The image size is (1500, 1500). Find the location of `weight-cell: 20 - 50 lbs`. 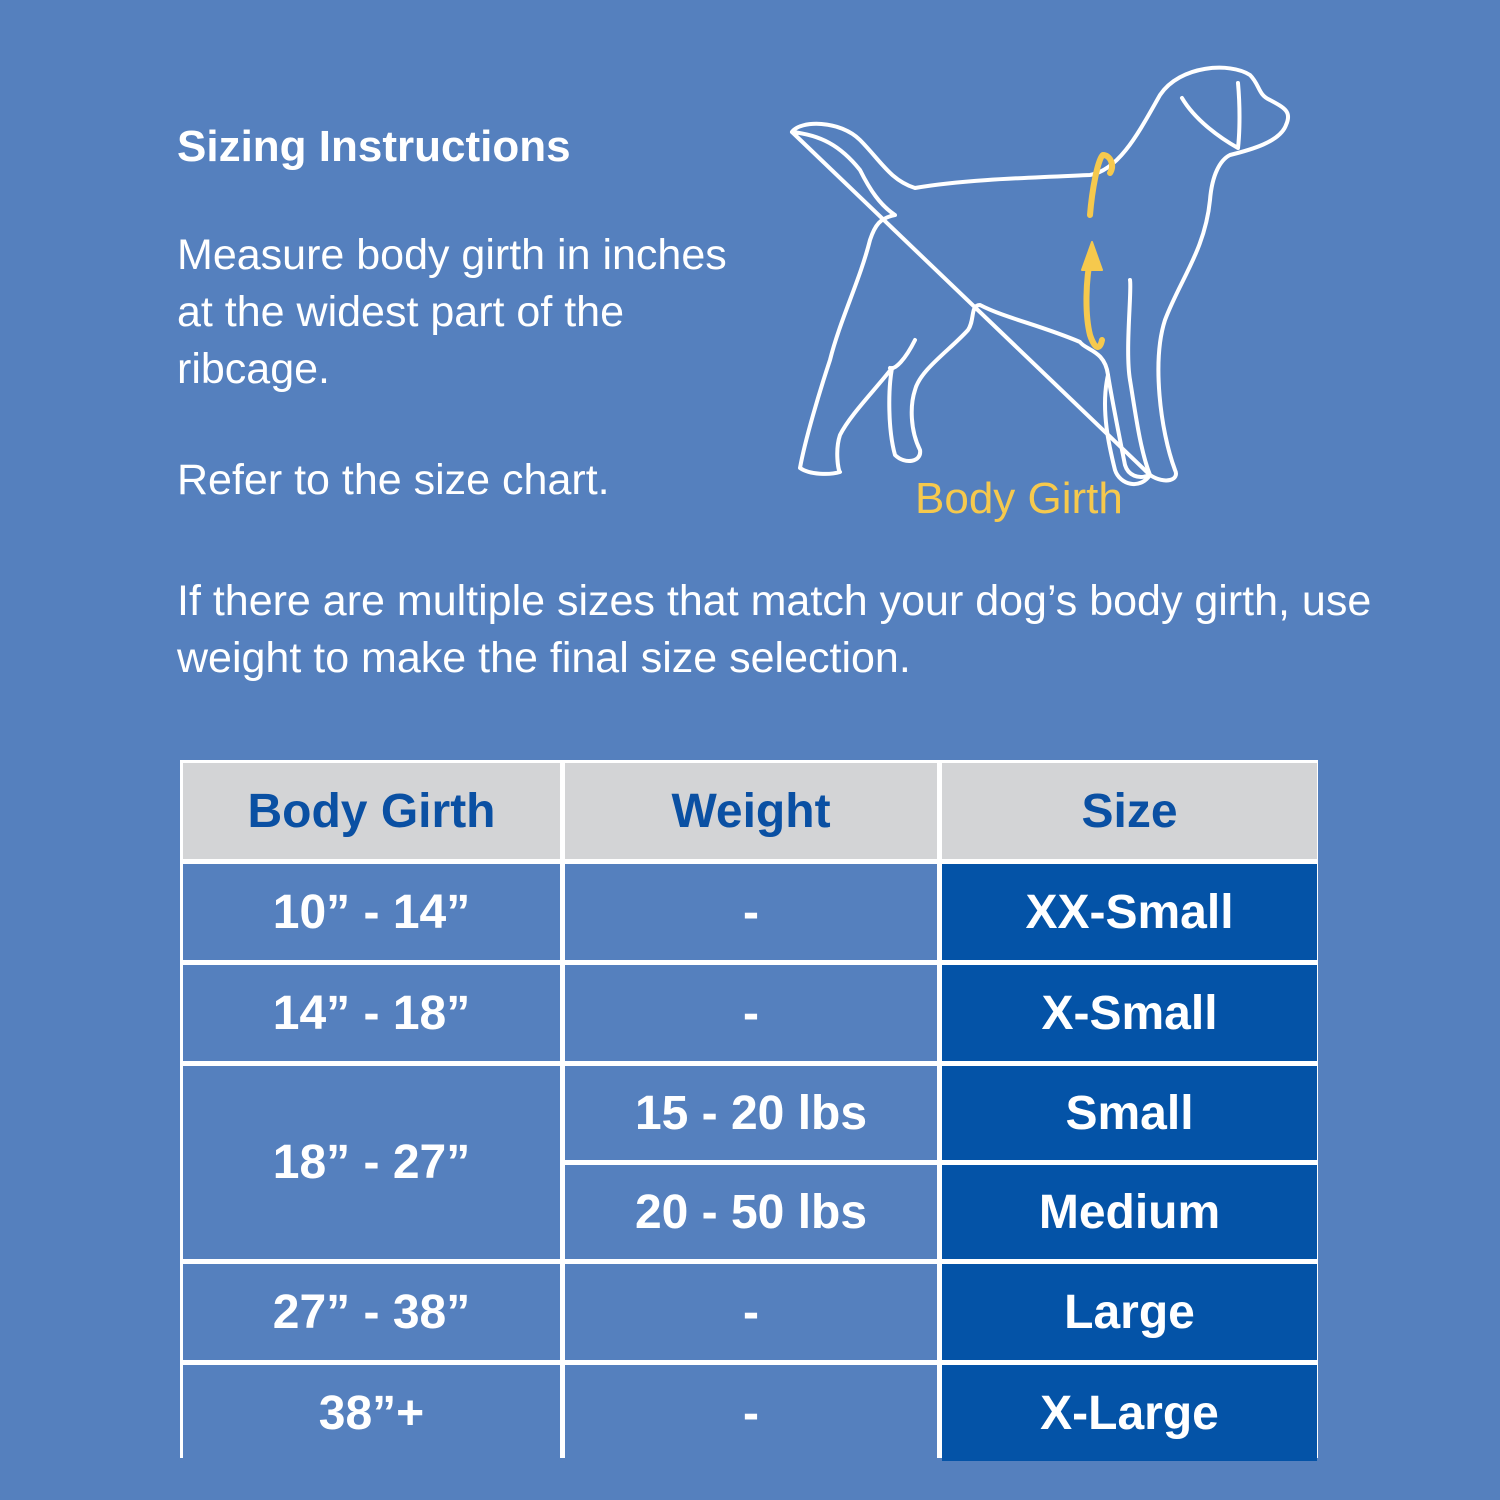

weight-cell: 20 - 50 lbs is located at coordinates (751, 1212).